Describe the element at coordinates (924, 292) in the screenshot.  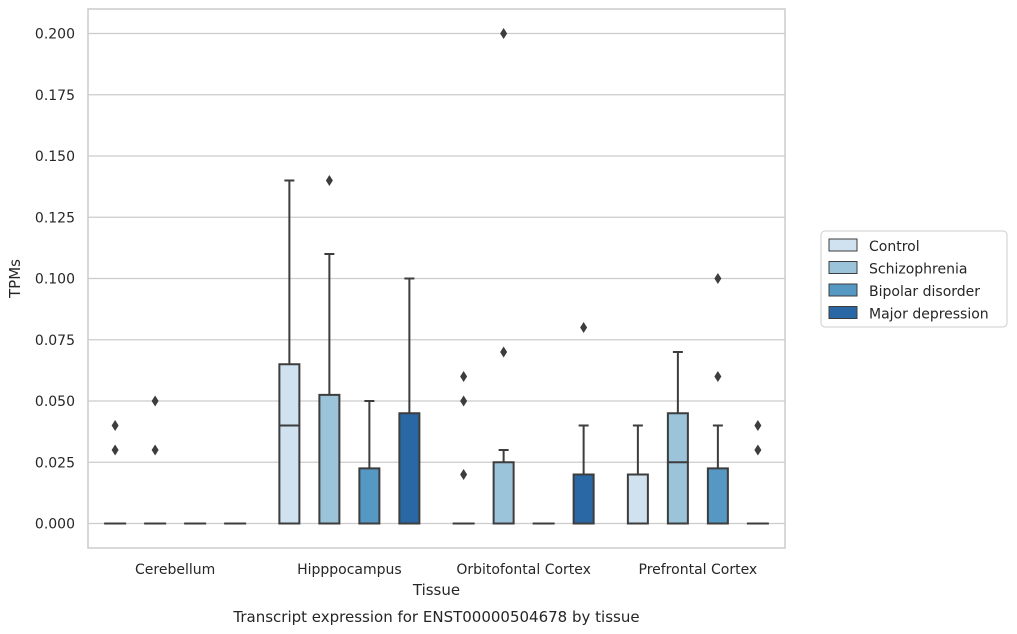
I see `legend-label: Bipolar disorder` at that location.